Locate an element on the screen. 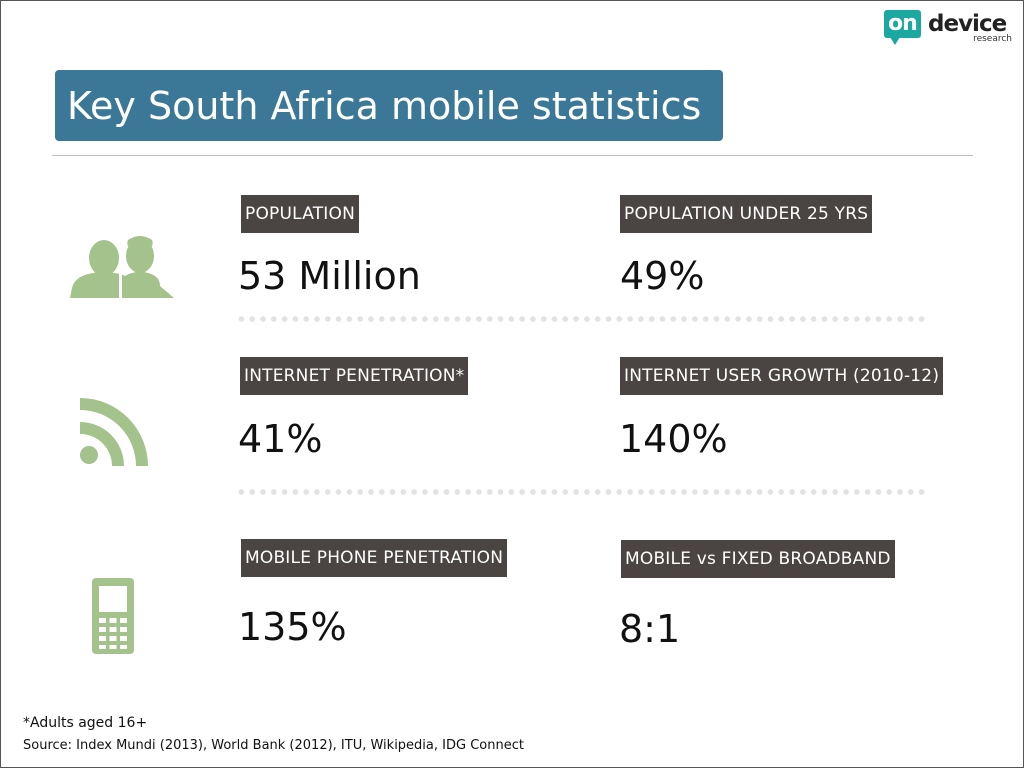 This screenshot has width=1024, height=768. internet-user-growth-value: 140% is located at coordinates (673, 439).